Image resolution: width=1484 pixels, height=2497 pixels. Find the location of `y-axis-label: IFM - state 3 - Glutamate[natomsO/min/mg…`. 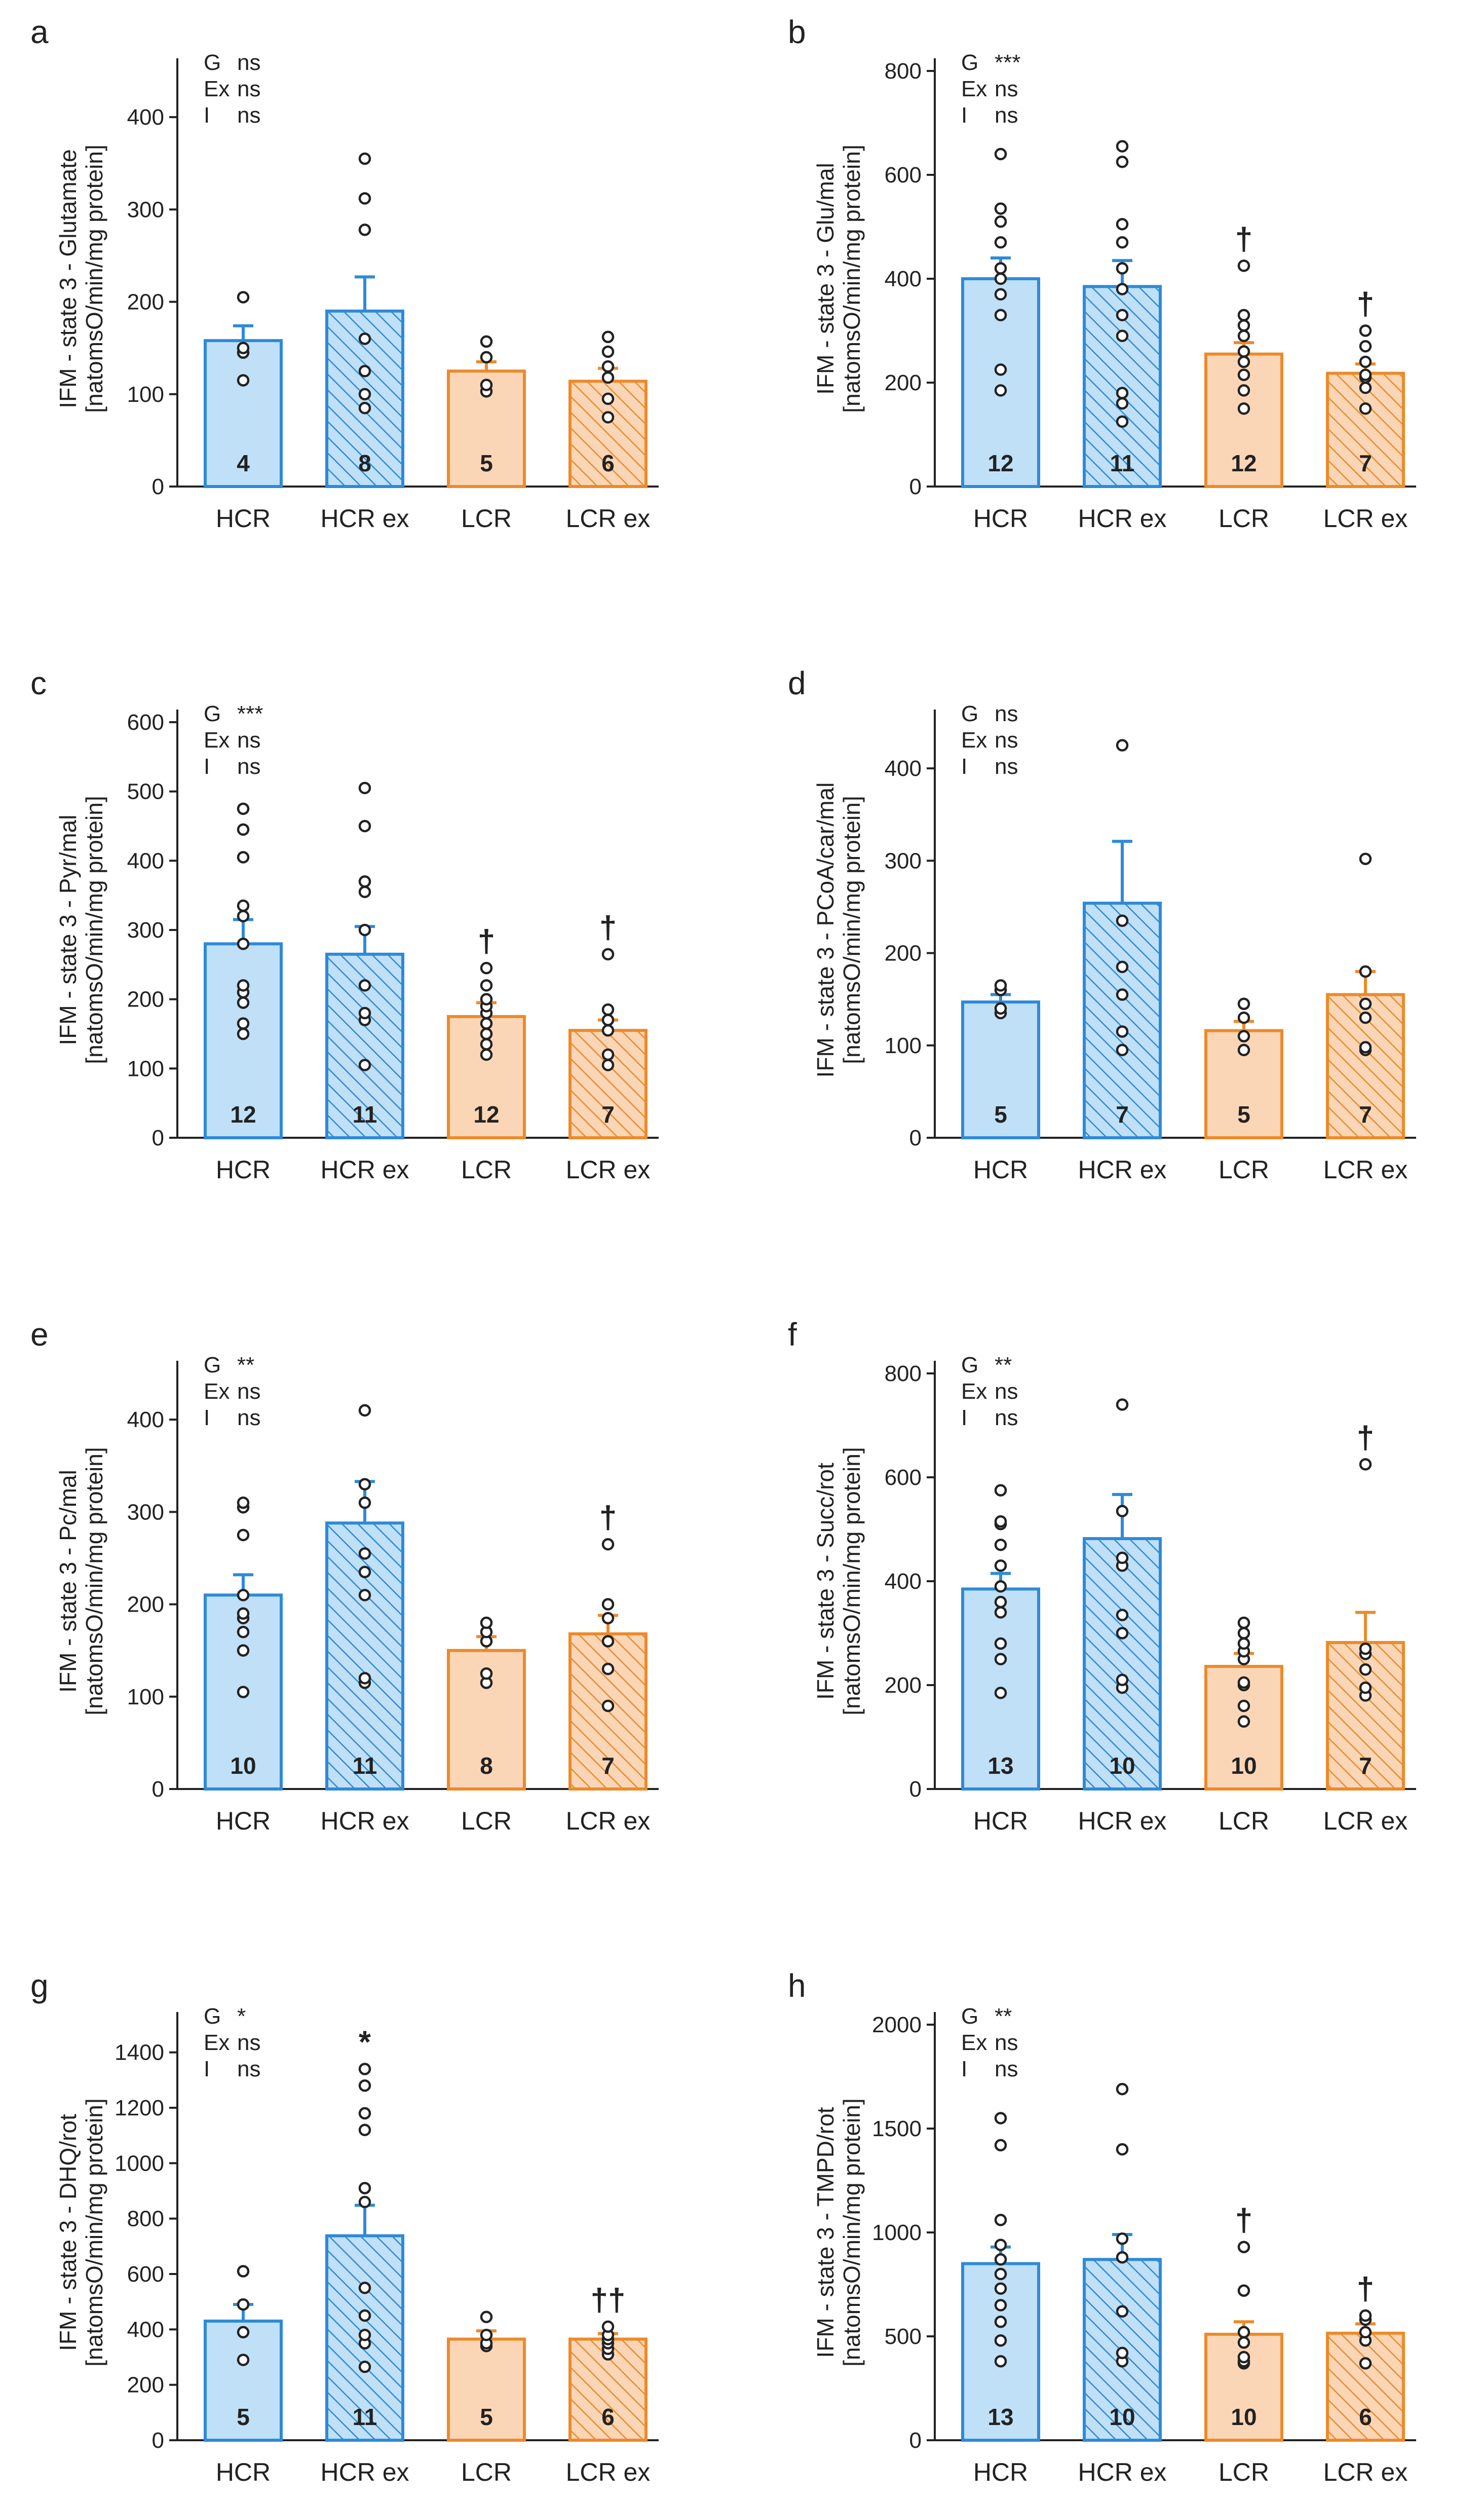

y-axis-label: IFM - state 3 - Glutamate[natomsO/min/mg… is located at coordinates (81, 278).